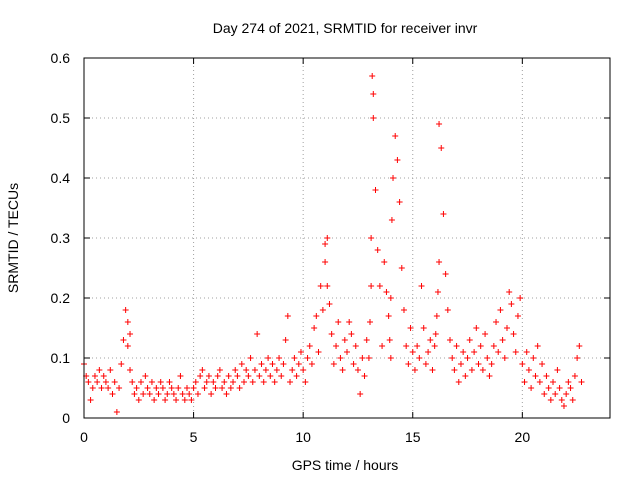 The height and width of the screenshot is (480, 640). Describe the element at coordinates (84, 437) in the screenshot. I see `x-tick-label: 0` at that location.